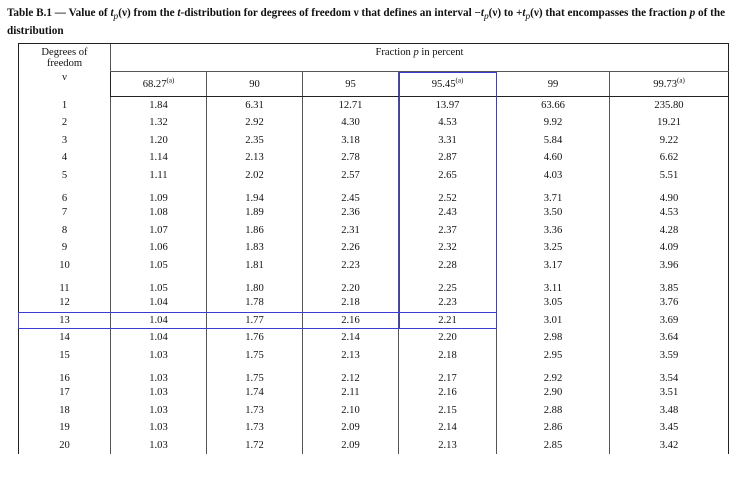  What do you see at coordinates (553, 374) in the screenshot?
I see `value-cell: 2.92` at bounding box center [553, 374].